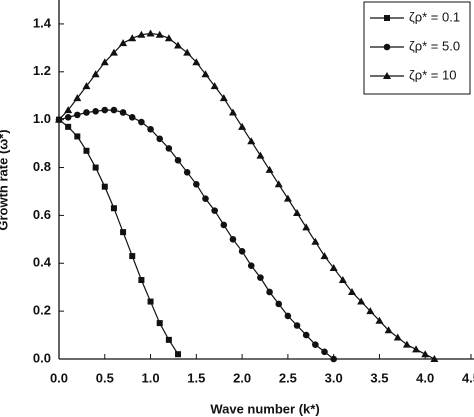  What do you see at coordinates (42, 118) in the screenshot?
I see `y-tick-label: 1.0` at bounding box center [42, 118].